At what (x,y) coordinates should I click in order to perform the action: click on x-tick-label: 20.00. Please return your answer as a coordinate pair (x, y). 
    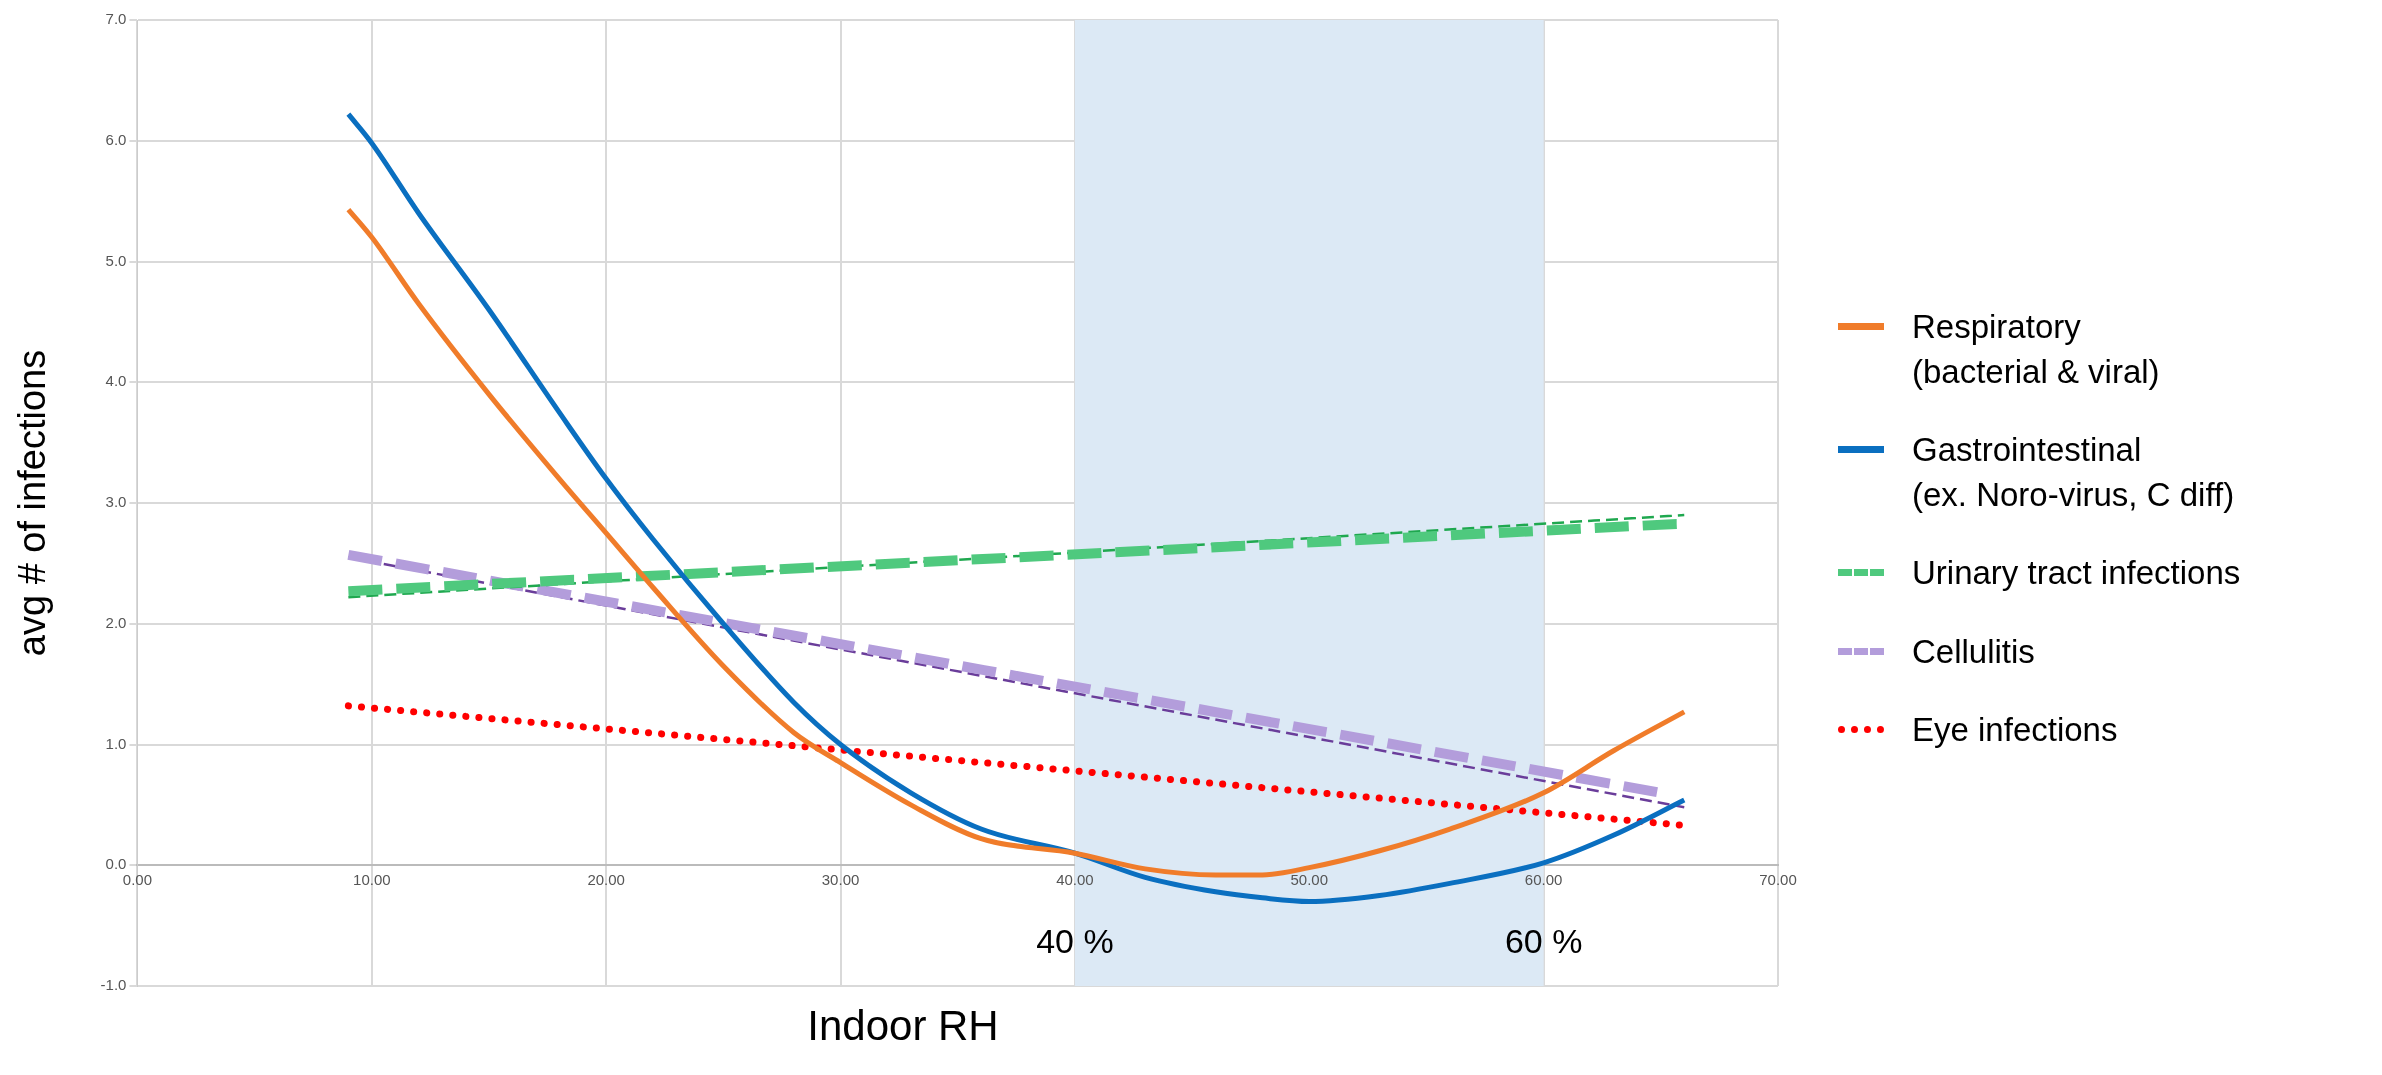
    Looking at the image, I should click on (606, 879).